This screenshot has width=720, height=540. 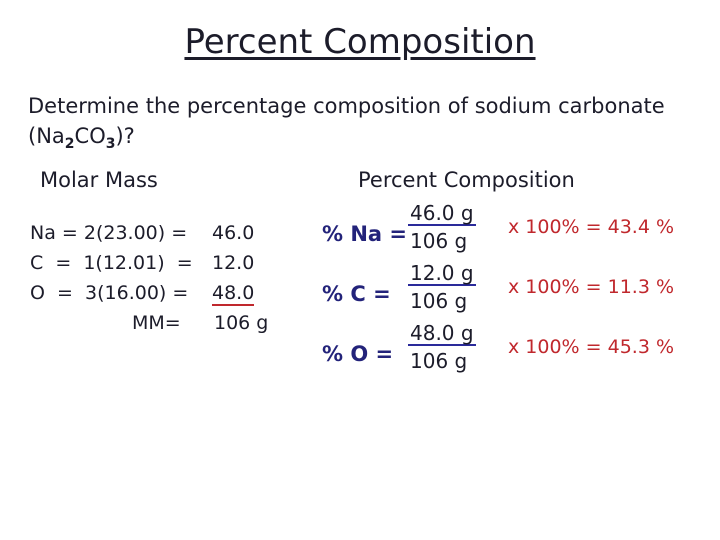 I want to click on numerator: 46.0 g, so click(x=442, y=213).